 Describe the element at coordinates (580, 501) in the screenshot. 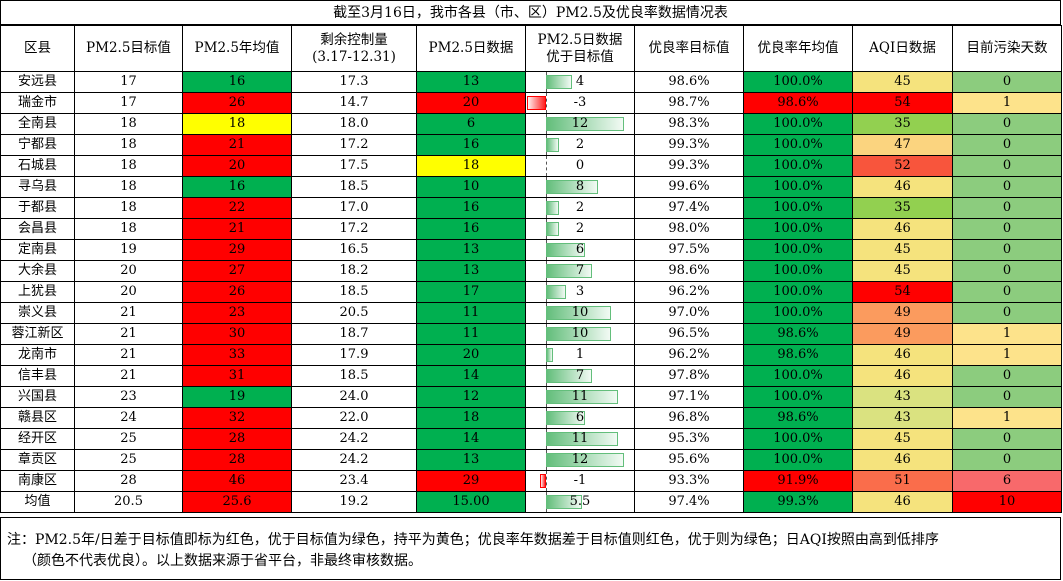

I see `diff-value: 5.5` at that location.